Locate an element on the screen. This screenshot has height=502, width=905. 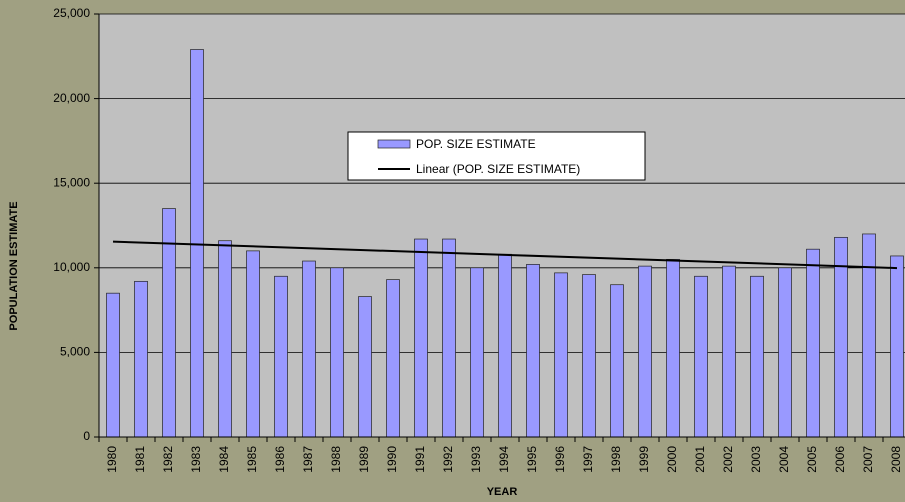
y-tick-label: 0 is located at coordinates (86, 436).